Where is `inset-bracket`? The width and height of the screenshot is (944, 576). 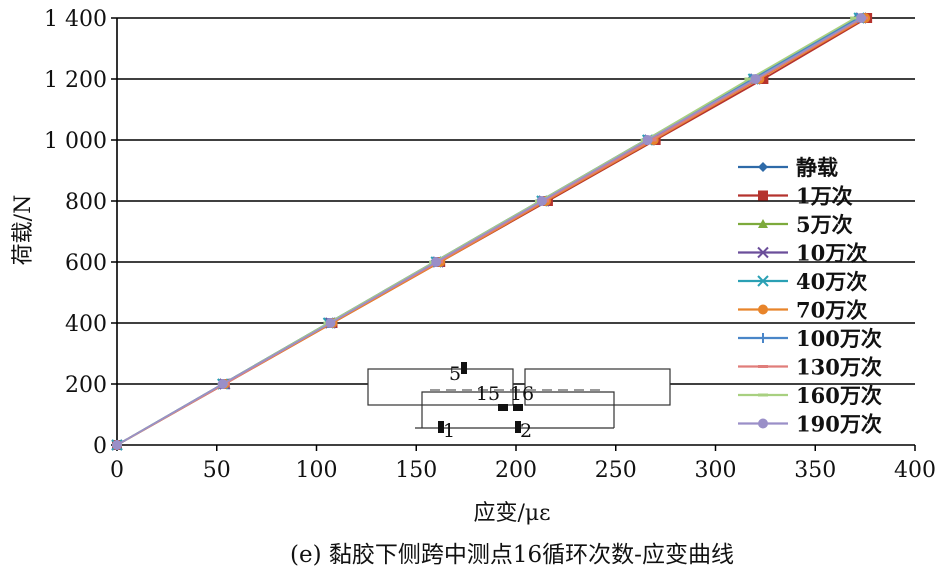 inset-bracket is located at coordinates (518, 409).